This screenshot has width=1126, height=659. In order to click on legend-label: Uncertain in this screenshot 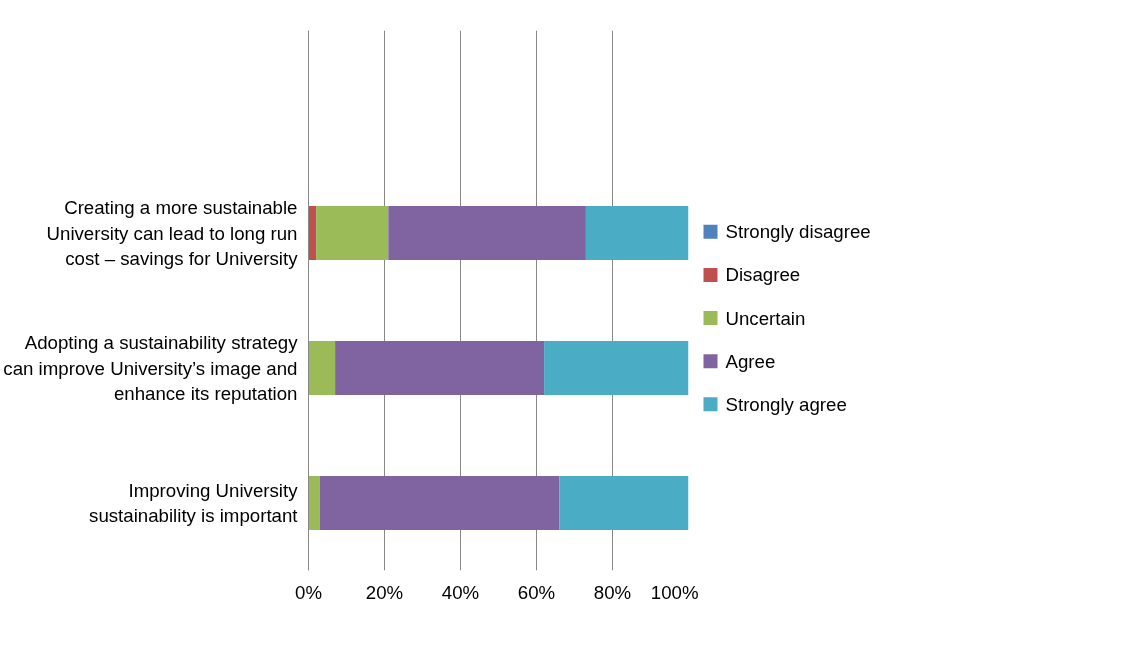, I will do `click(765, 318)`.